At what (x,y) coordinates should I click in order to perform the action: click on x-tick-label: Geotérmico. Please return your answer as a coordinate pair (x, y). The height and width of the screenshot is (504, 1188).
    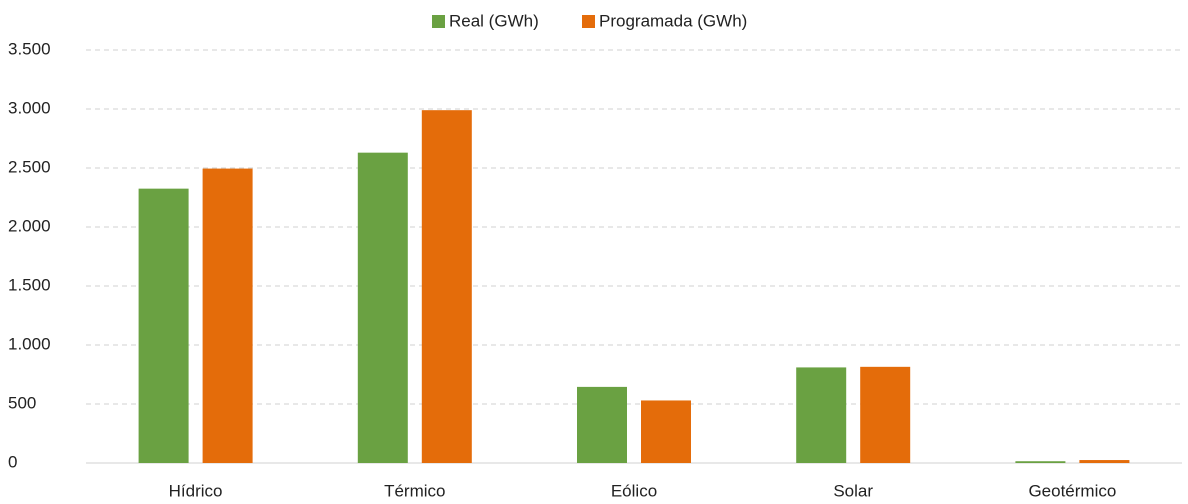
    Looking at the image, I should click on (1072, 490).